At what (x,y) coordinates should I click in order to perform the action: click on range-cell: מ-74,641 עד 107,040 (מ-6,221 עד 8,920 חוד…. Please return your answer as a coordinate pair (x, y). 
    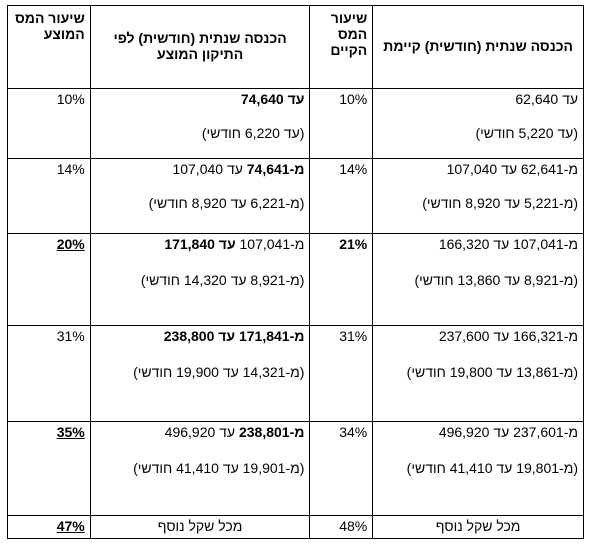
    Looking at the image, I should click on (200, 196).